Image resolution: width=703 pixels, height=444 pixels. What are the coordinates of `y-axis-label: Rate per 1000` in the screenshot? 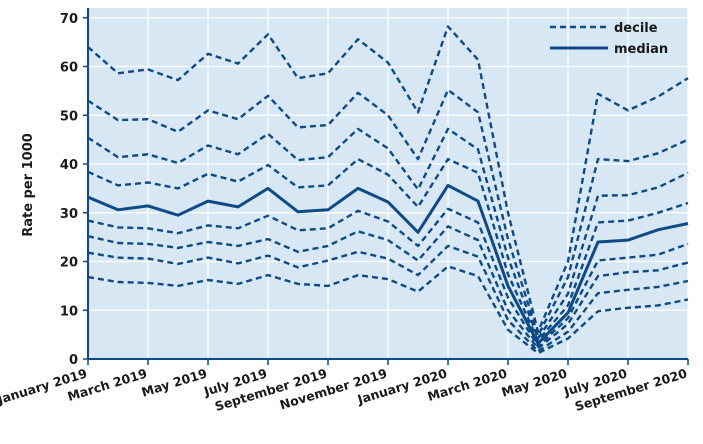 It's located at (28, 185).